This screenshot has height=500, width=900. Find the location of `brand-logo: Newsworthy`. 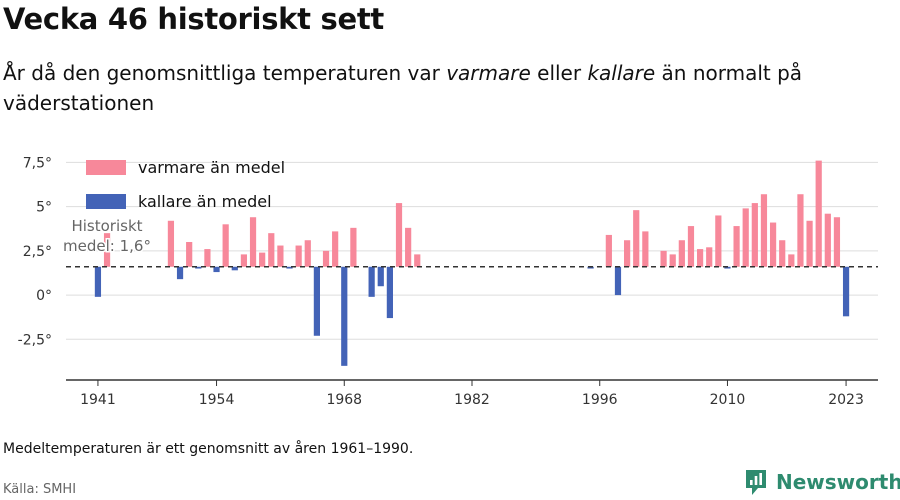

brand-logo: Newsworthy is located at coordinates (822, 482).